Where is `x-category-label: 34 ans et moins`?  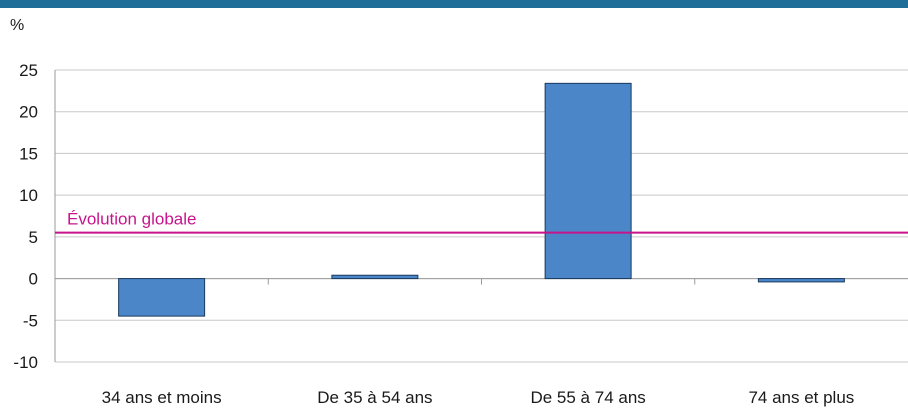 x-category-label: 34 ans et moins is located at coordinates (162, 397).